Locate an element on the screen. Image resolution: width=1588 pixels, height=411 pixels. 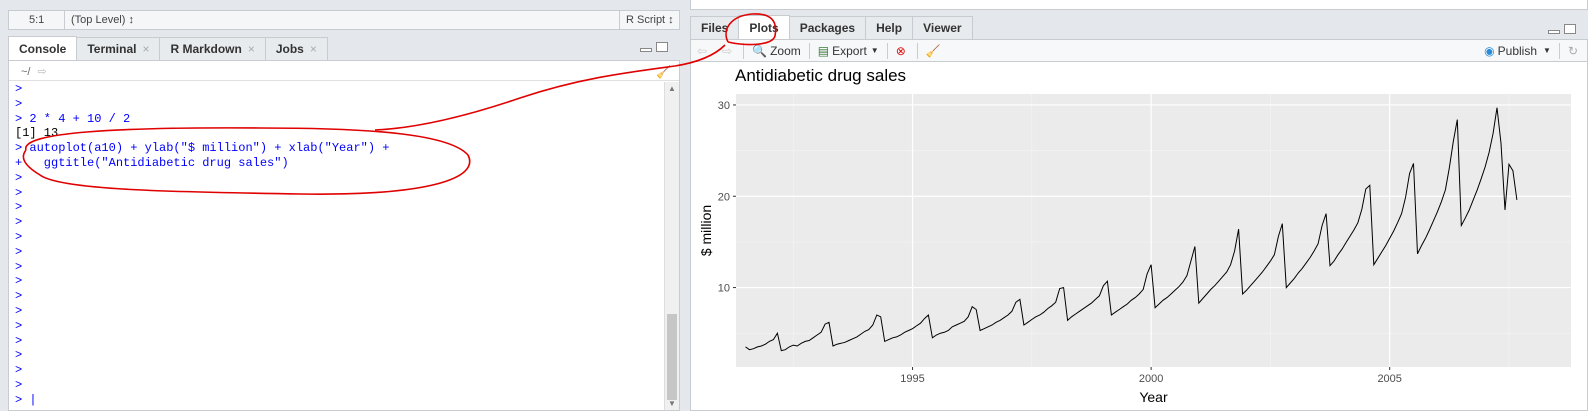
tab-label: Jobs is located at coordinates (289, 49).